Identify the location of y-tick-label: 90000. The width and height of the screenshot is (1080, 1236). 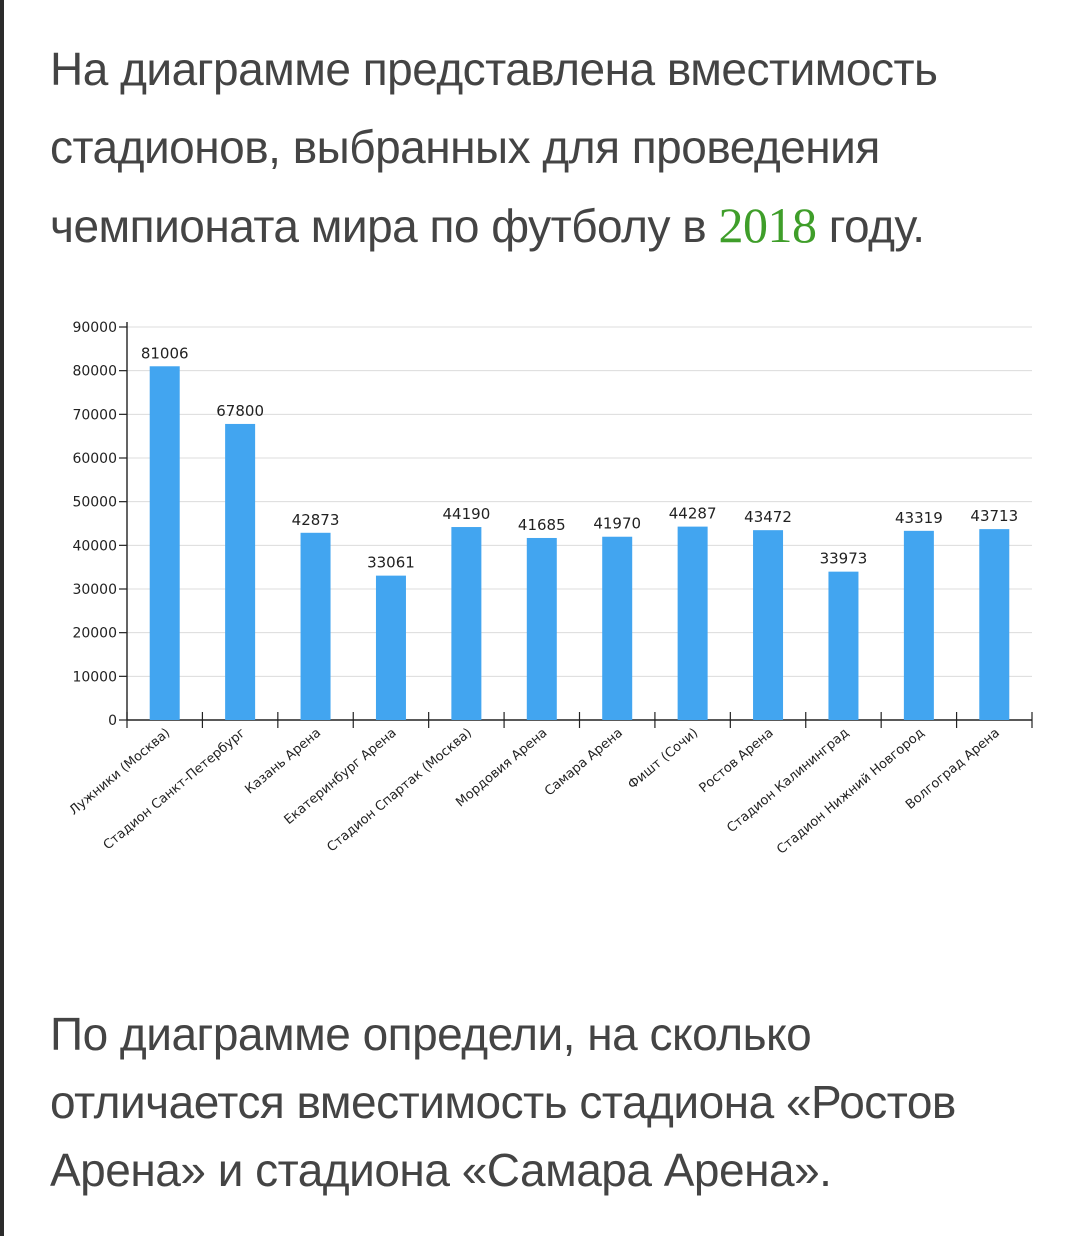
(94, 328).